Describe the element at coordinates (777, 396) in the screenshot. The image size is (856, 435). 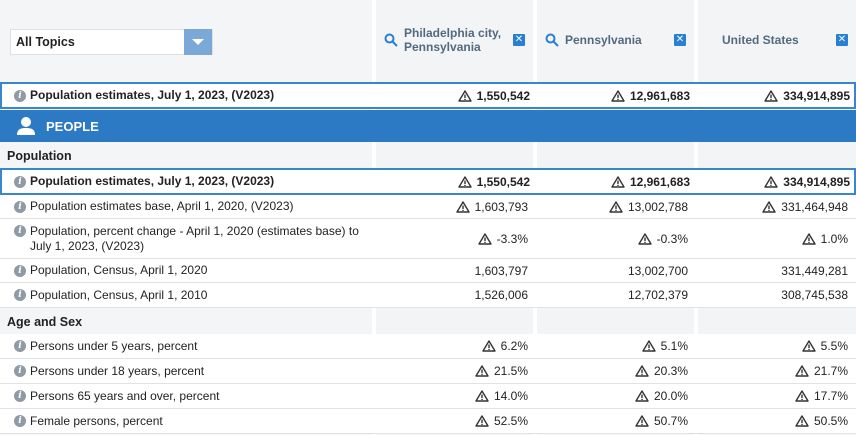
I see `value-cell: 17.7%` at that location.